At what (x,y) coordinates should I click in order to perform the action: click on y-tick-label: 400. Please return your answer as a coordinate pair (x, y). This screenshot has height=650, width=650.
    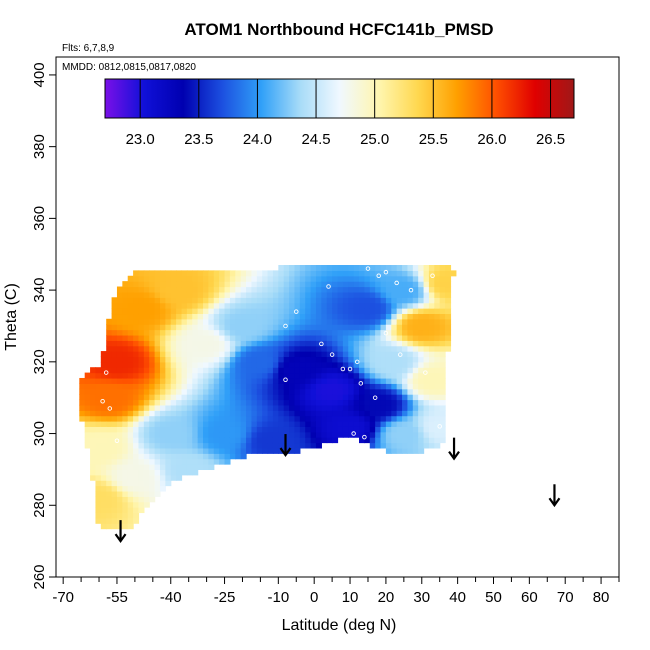
    Looking at the image, I should click on (39, 74).